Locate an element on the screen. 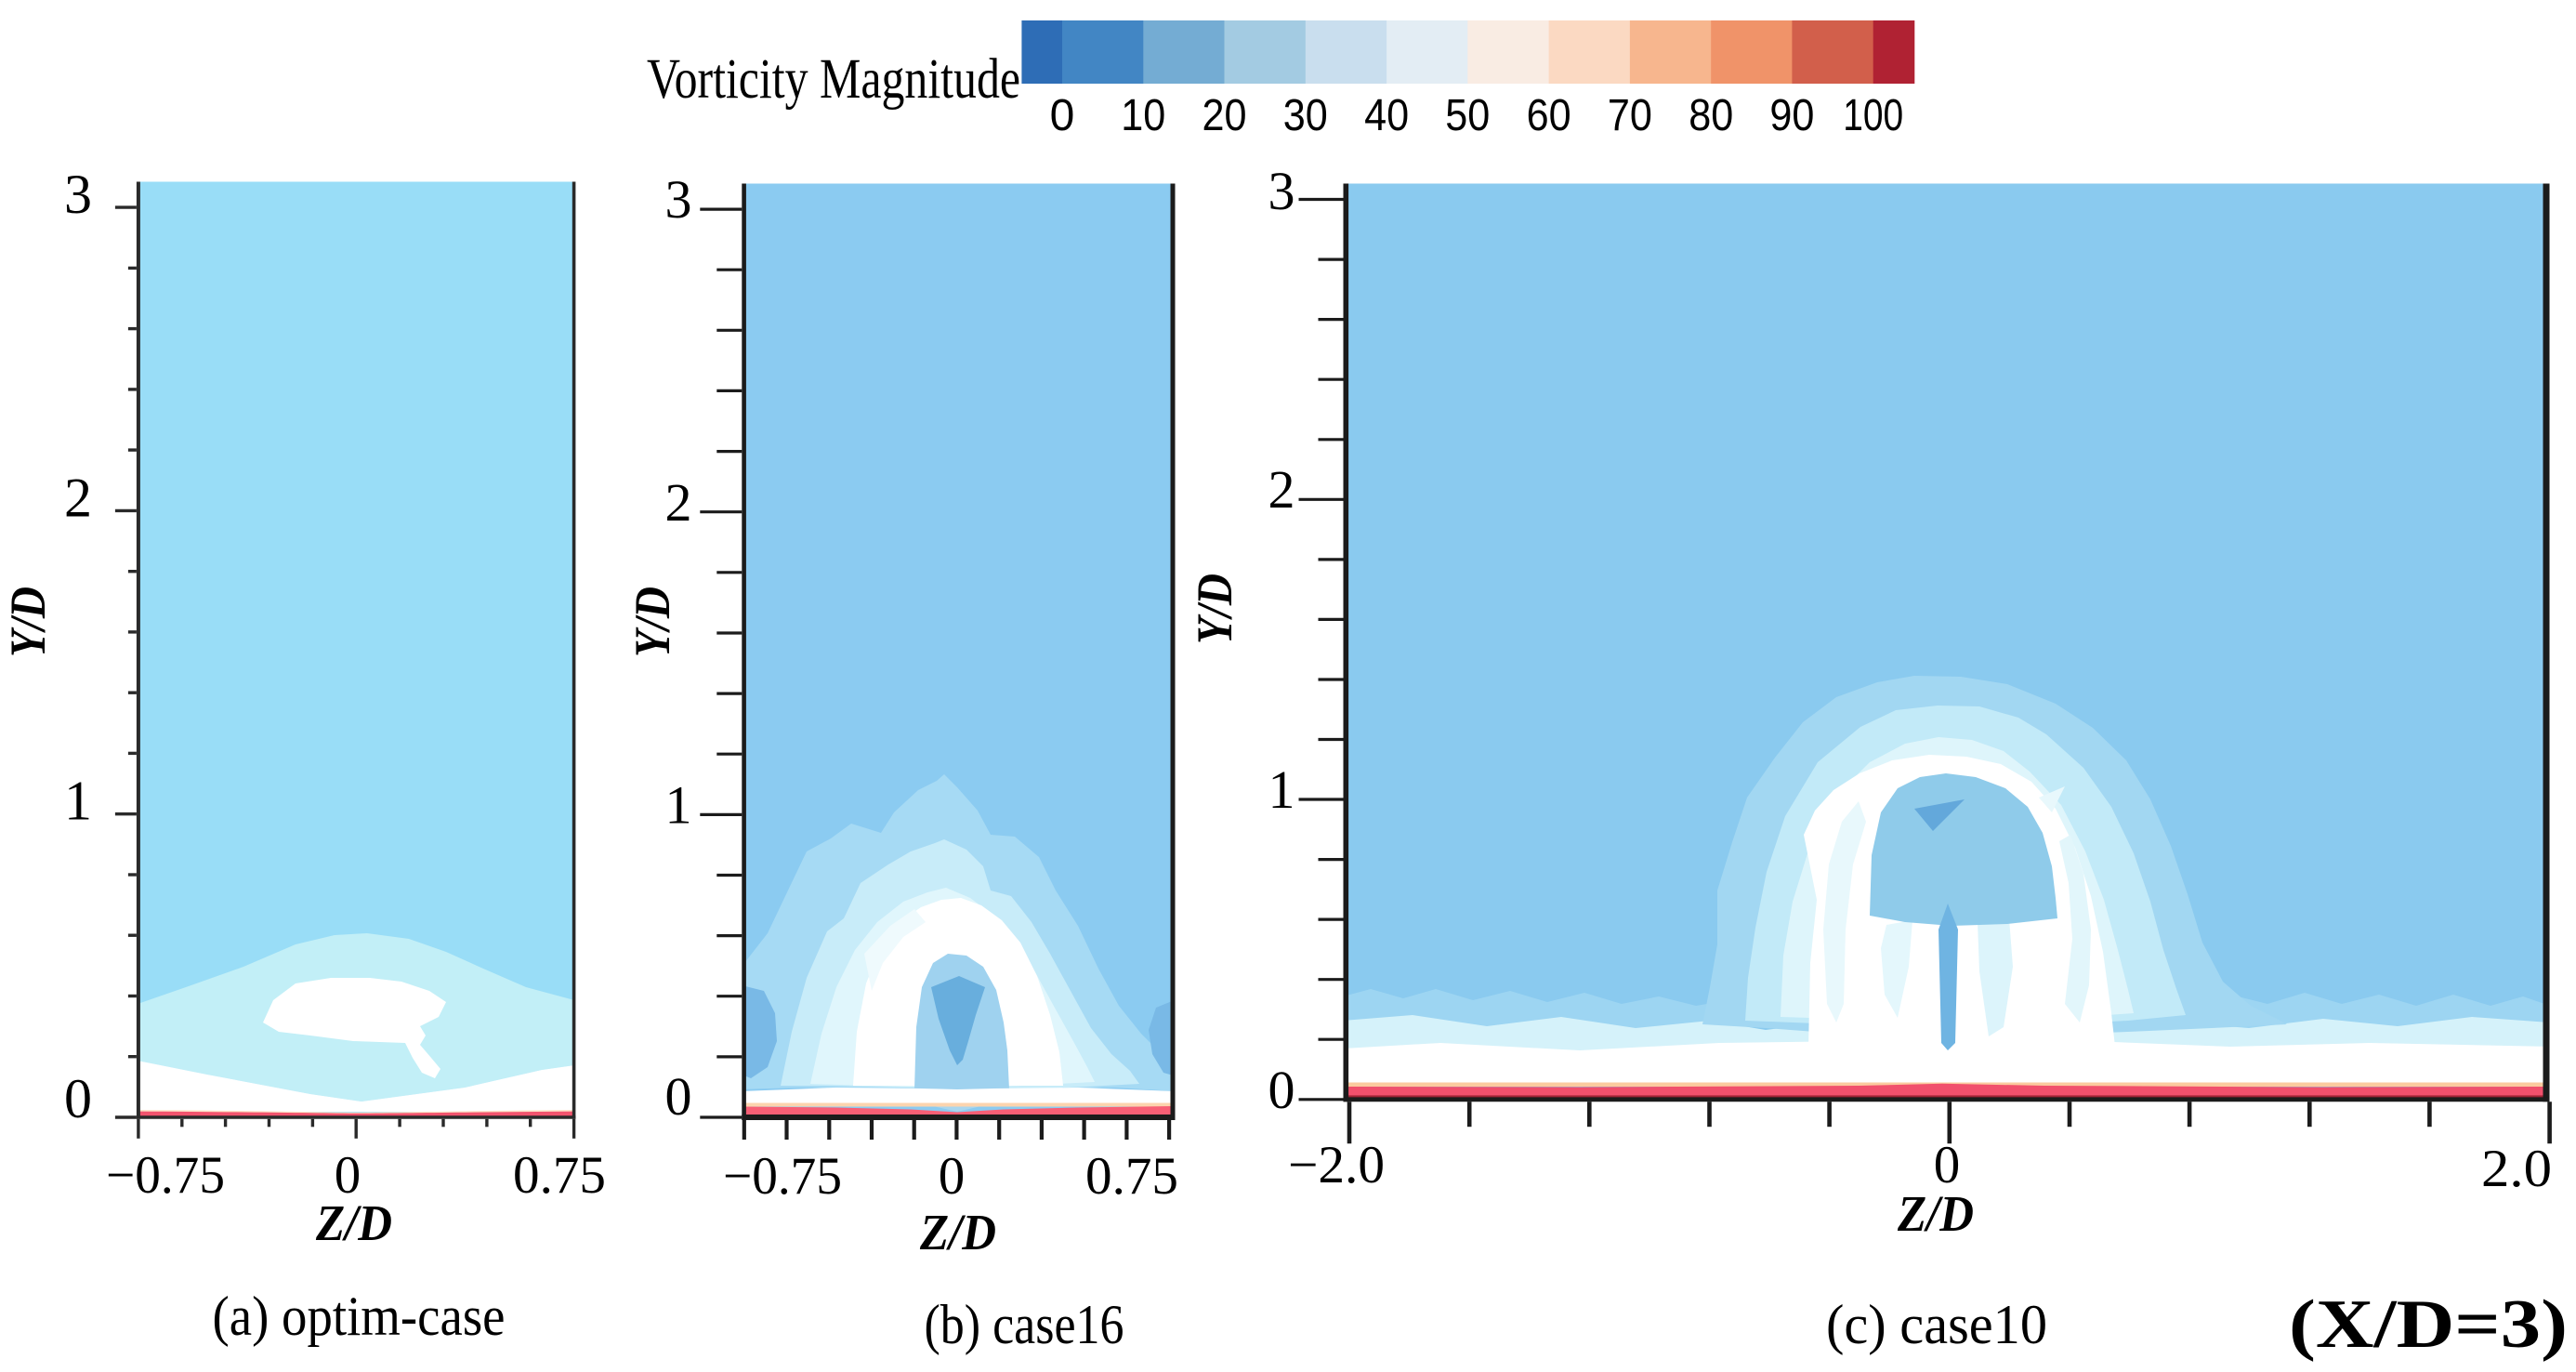  svg-text: (a) optim-case is located at coordinates (359, 1316).